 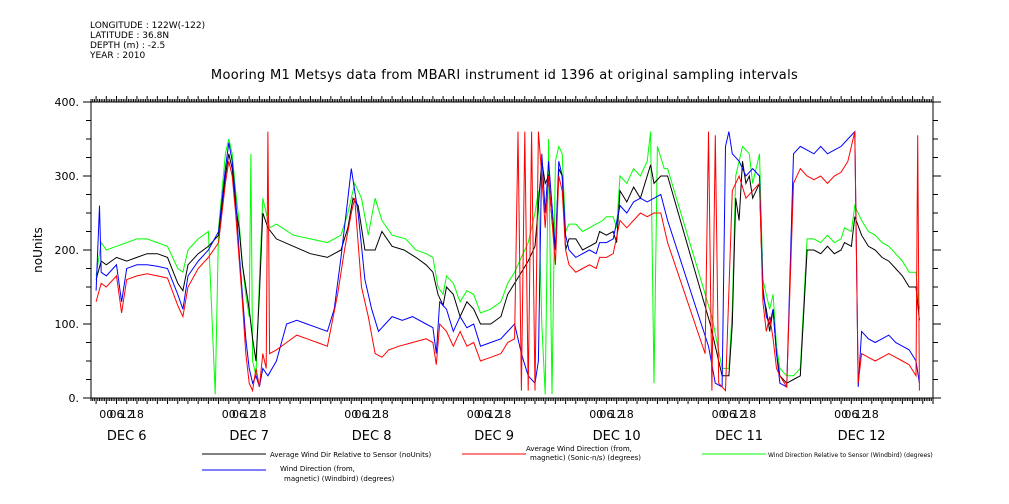 What do you see at coordinates (130, 36) in the screenshot?
I see `latitude-label: LATITUDE : 36.8N` at bounding box center [130, 36].